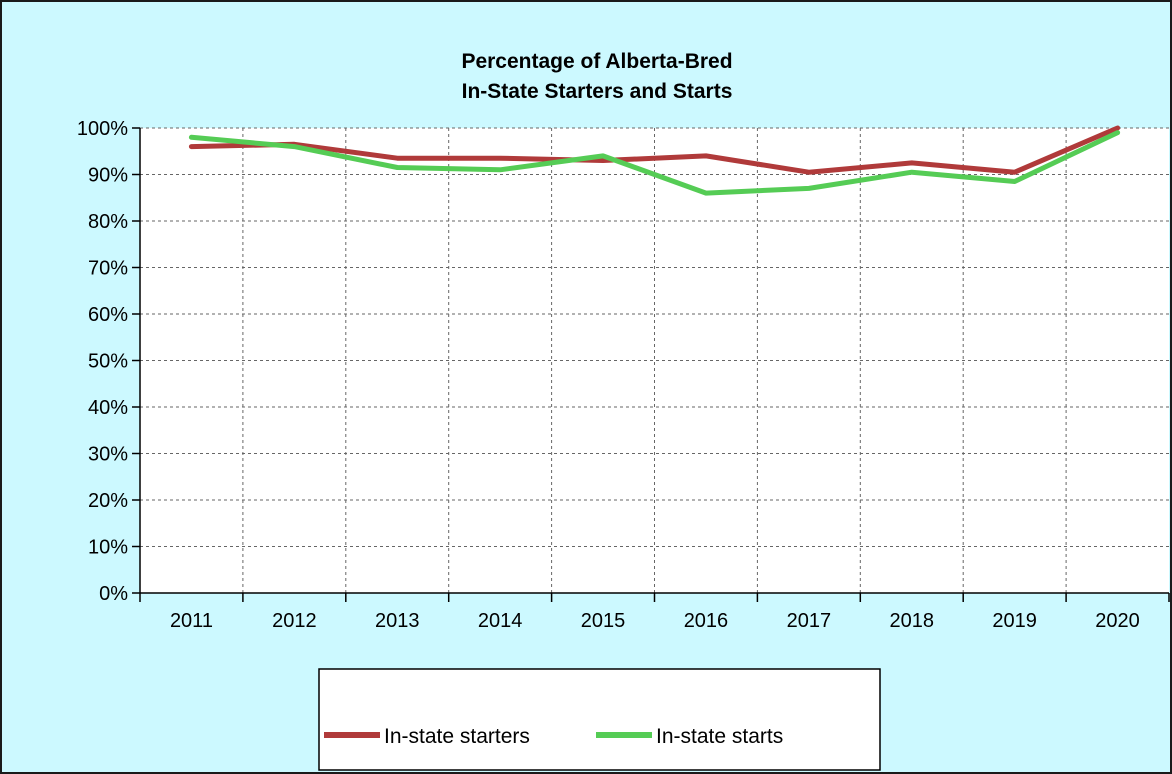 The height and width of the screenshot is (774, 1172). I want to click on x-tick-label: 2015, so click(603, 621).